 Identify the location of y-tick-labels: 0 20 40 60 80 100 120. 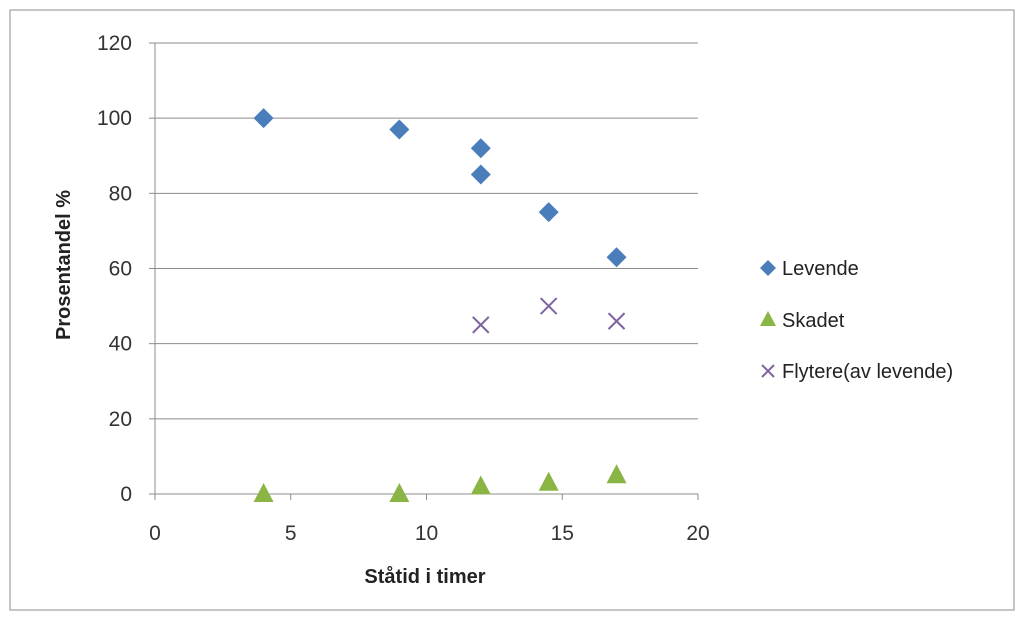
(114, 269).